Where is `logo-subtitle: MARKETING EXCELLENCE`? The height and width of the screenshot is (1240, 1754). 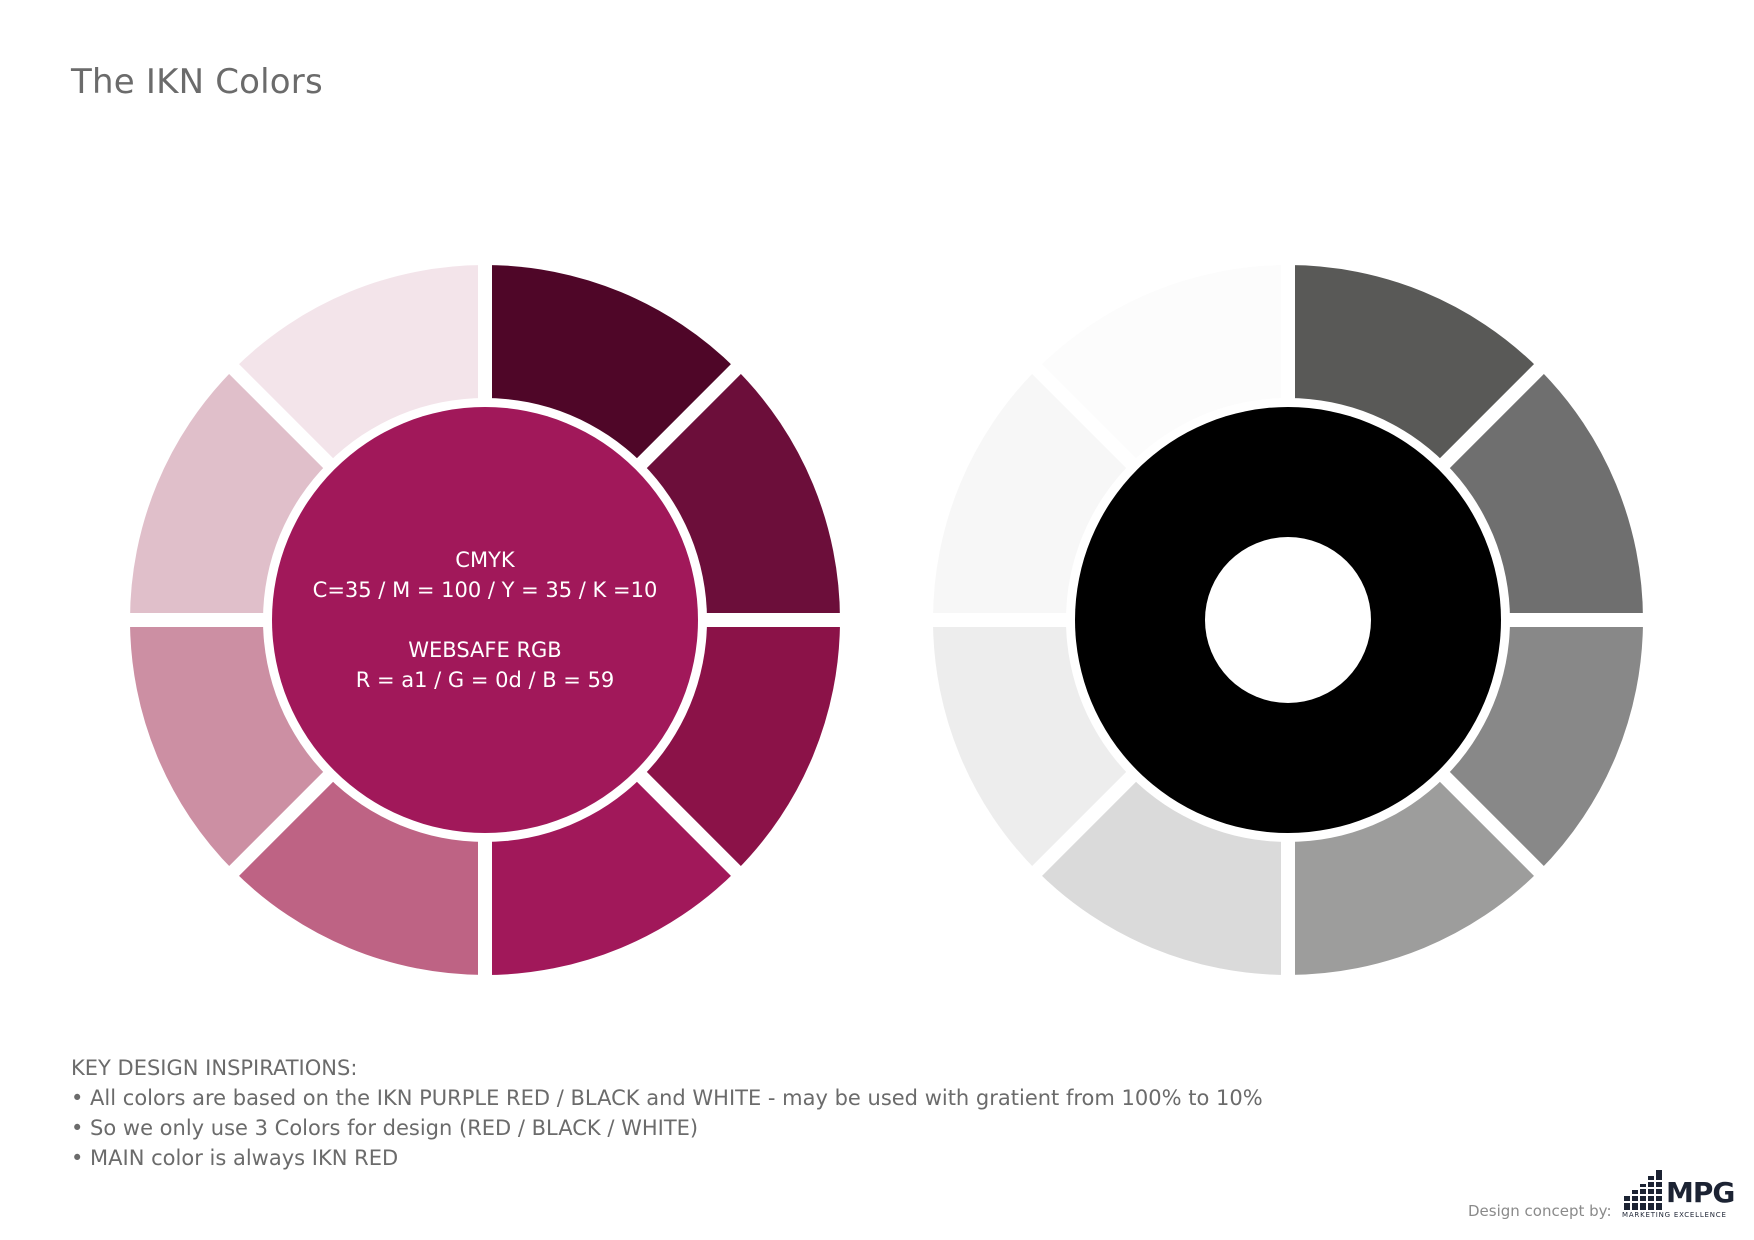
logo-subtitle: MARKETING EXCELLENCE is located at coordinates (1674, 1215).